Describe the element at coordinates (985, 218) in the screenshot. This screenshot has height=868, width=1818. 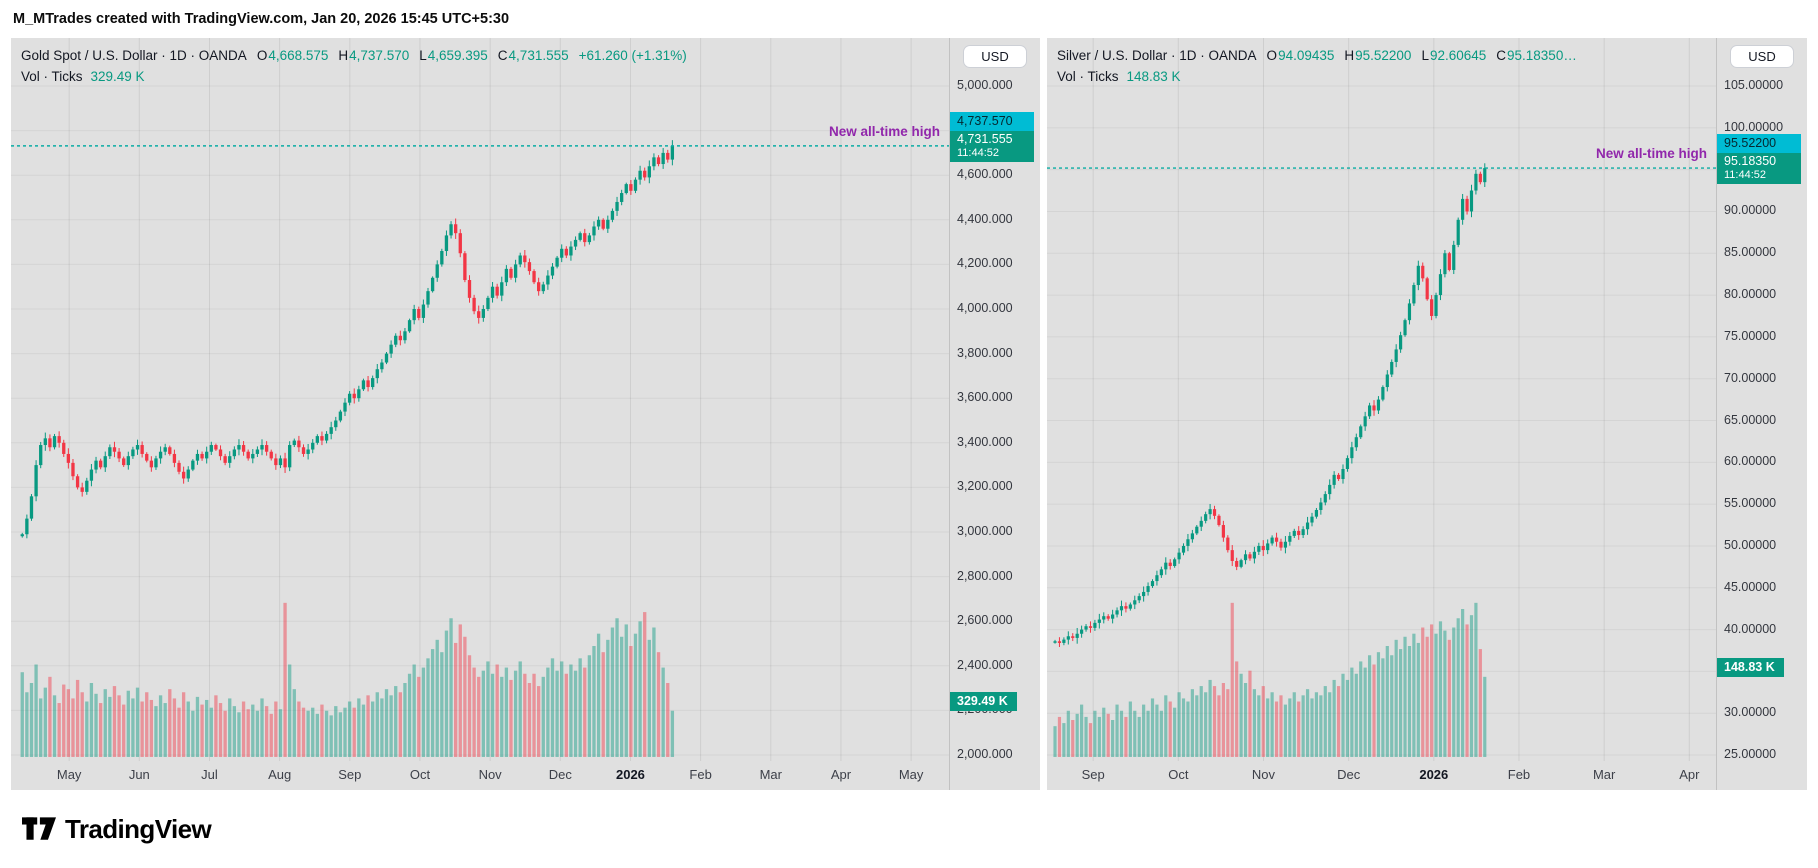
I see `y-axis-tick: 4,400.000` at that location.